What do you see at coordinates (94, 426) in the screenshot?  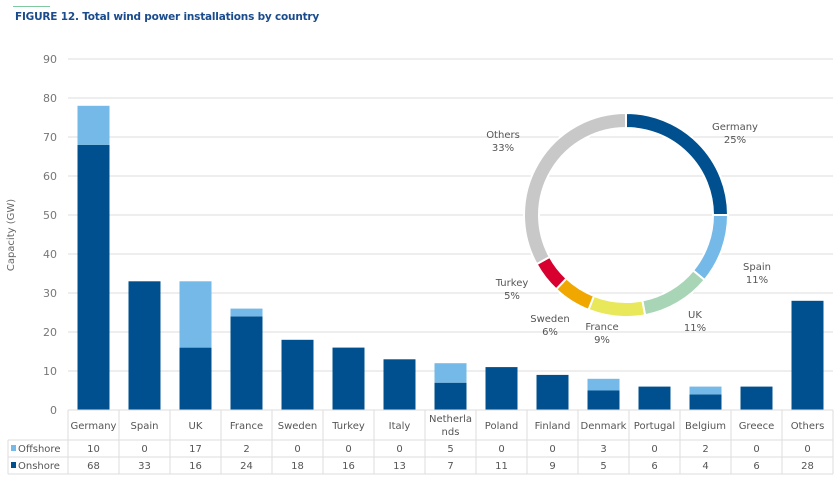 I see `category-label: Germany` at bounding box center [94, 426].